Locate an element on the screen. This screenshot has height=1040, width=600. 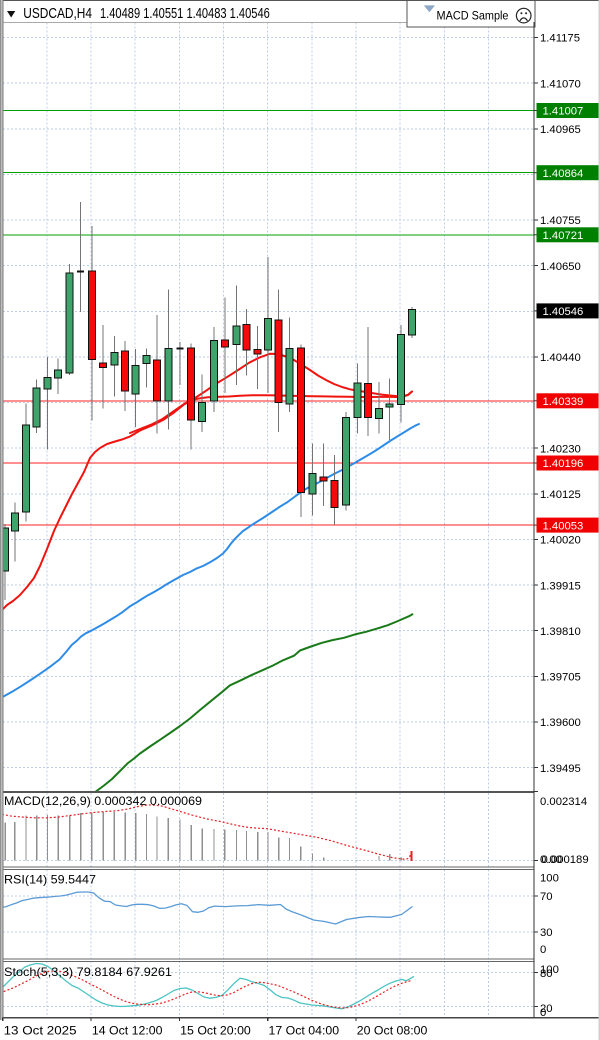
svg-text: 1.40721 is located at coordinates (563, 236).